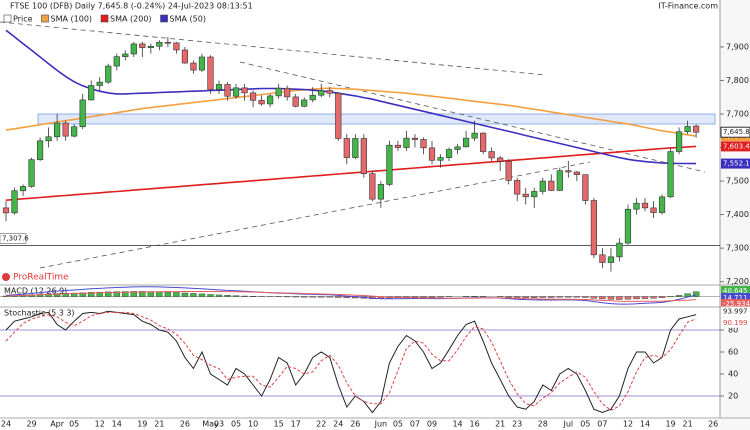  What do you see at coordinates (210, 424) in the screenshot?
I see `x-tick-label: May` at bounding box center [210, 424].